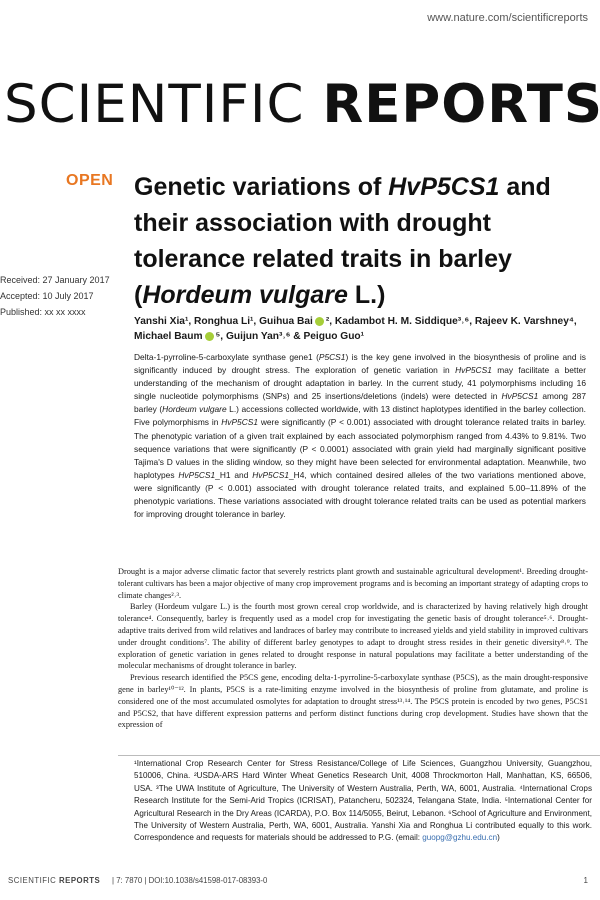  Describe the element at coordinates (360, 403) in the screenshot. I see `abstract-text: among 287 barley (` at that location.